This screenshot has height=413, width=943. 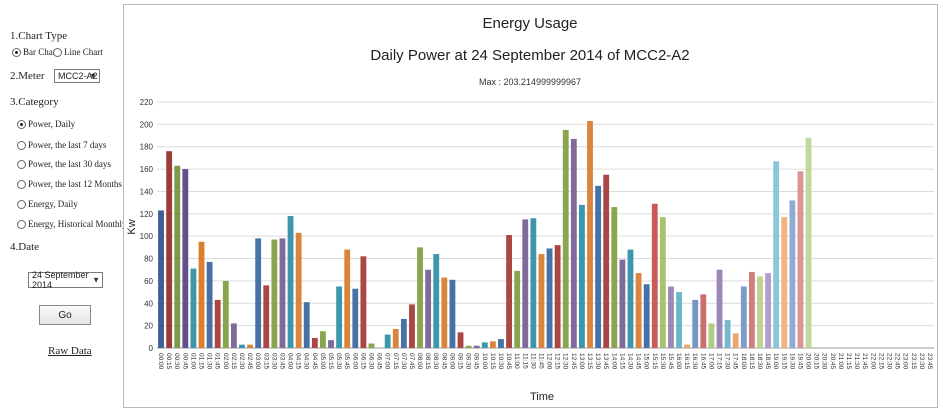 I want to click on radio-power-12-months-icon, so click(x=21, y=184).